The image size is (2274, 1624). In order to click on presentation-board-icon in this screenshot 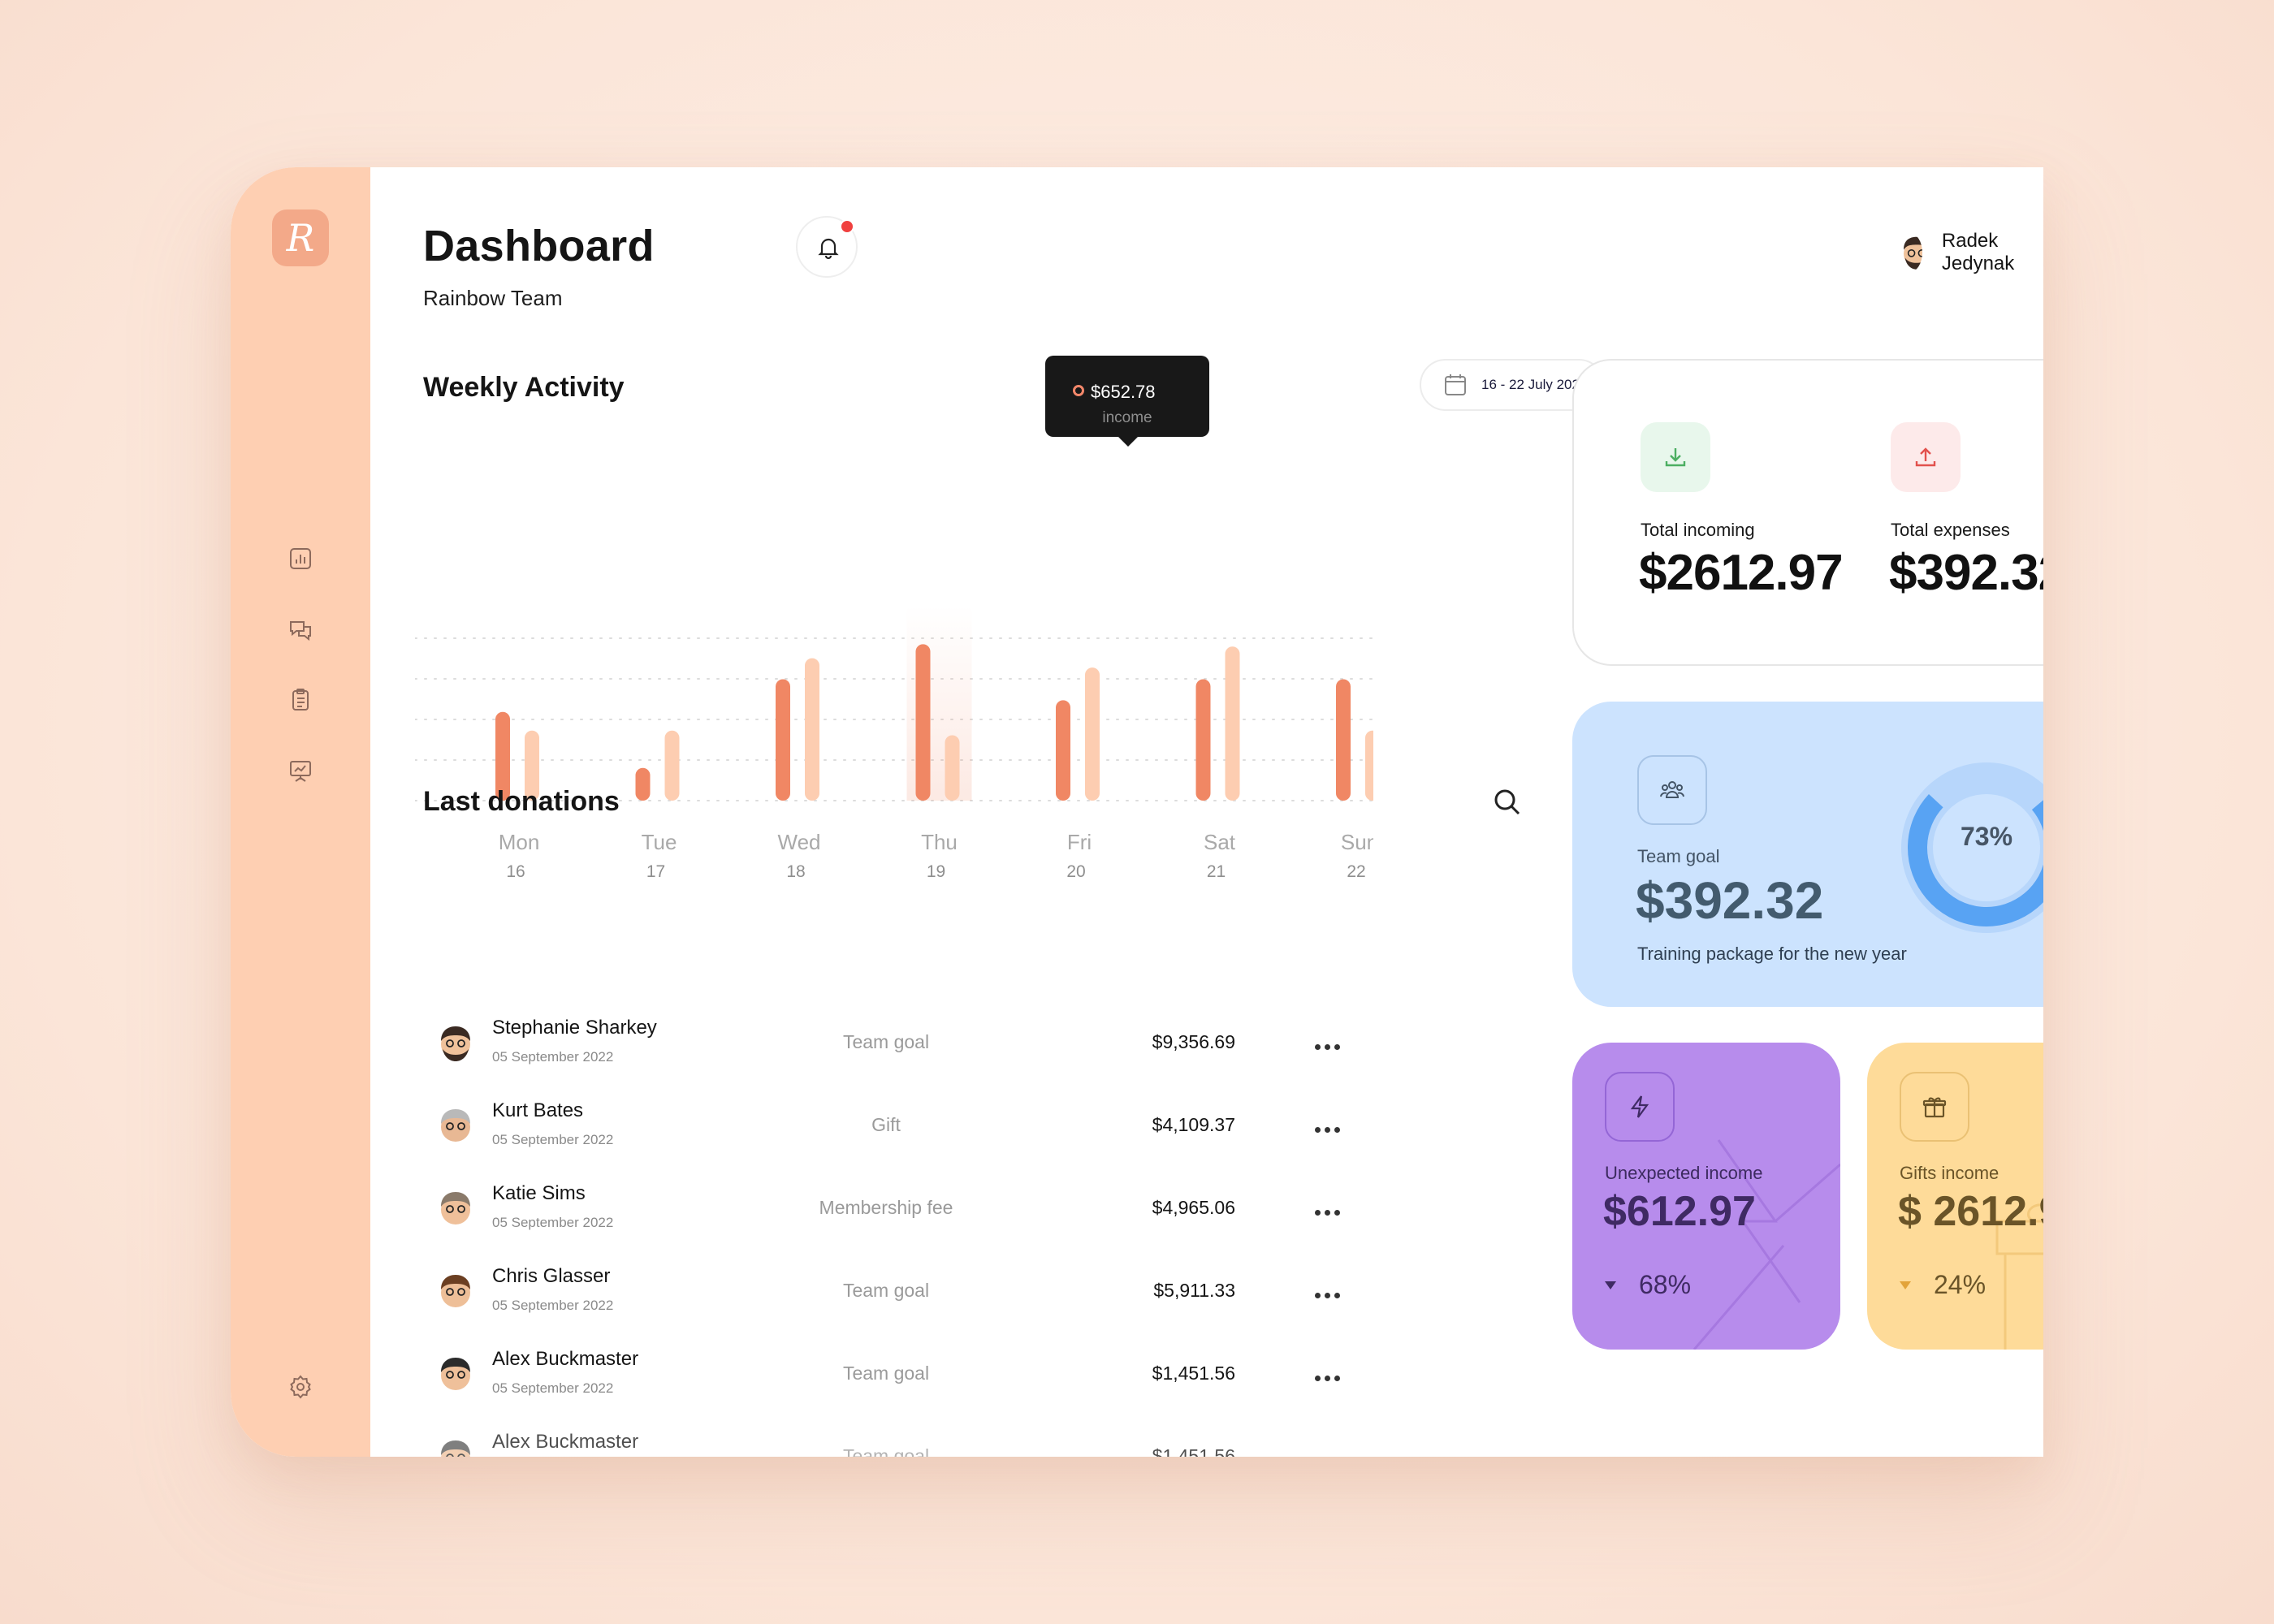, I will do `click(300, 771)`.